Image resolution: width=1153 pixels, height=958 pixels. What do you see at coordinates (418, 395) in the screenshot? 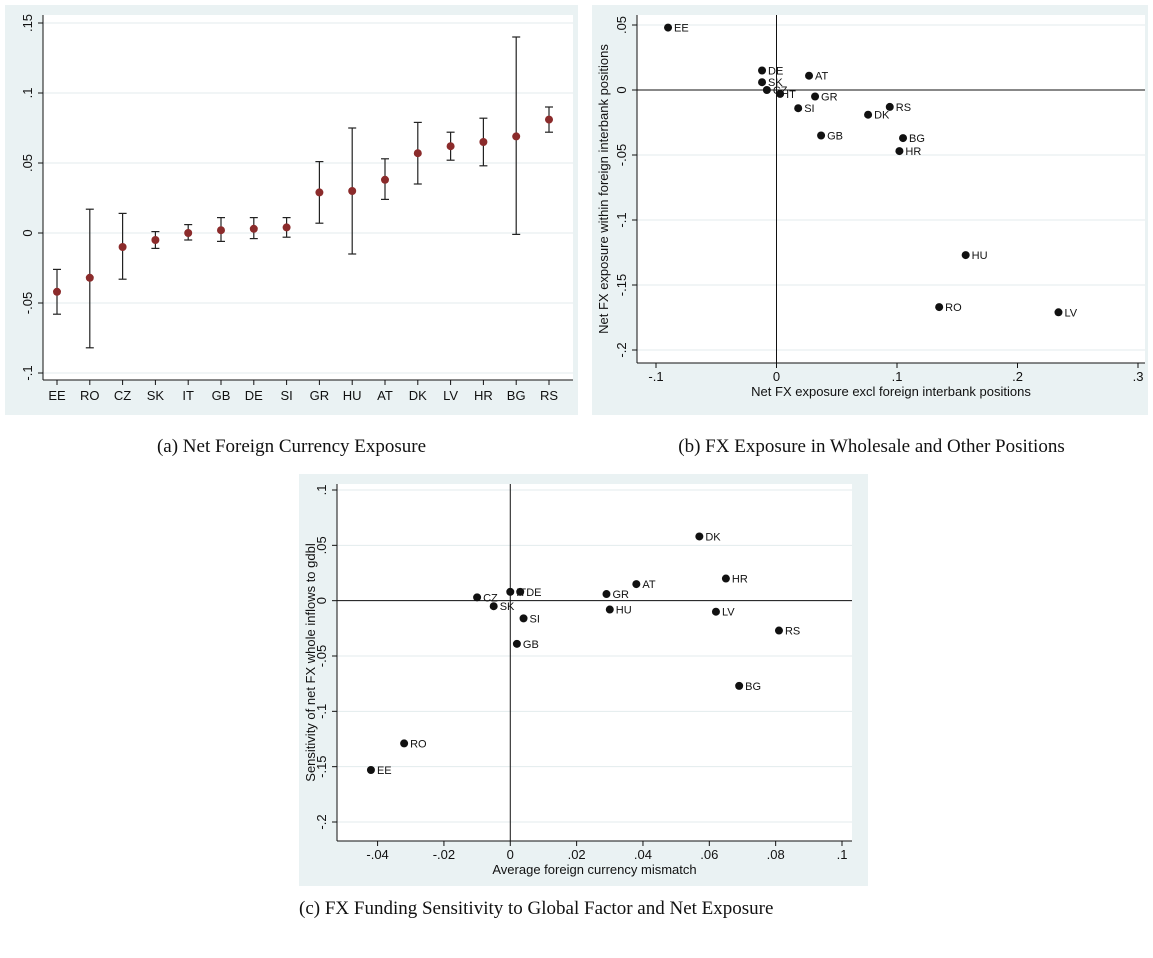
I see `xtick-label: DK` at bounding box center [418, 395].